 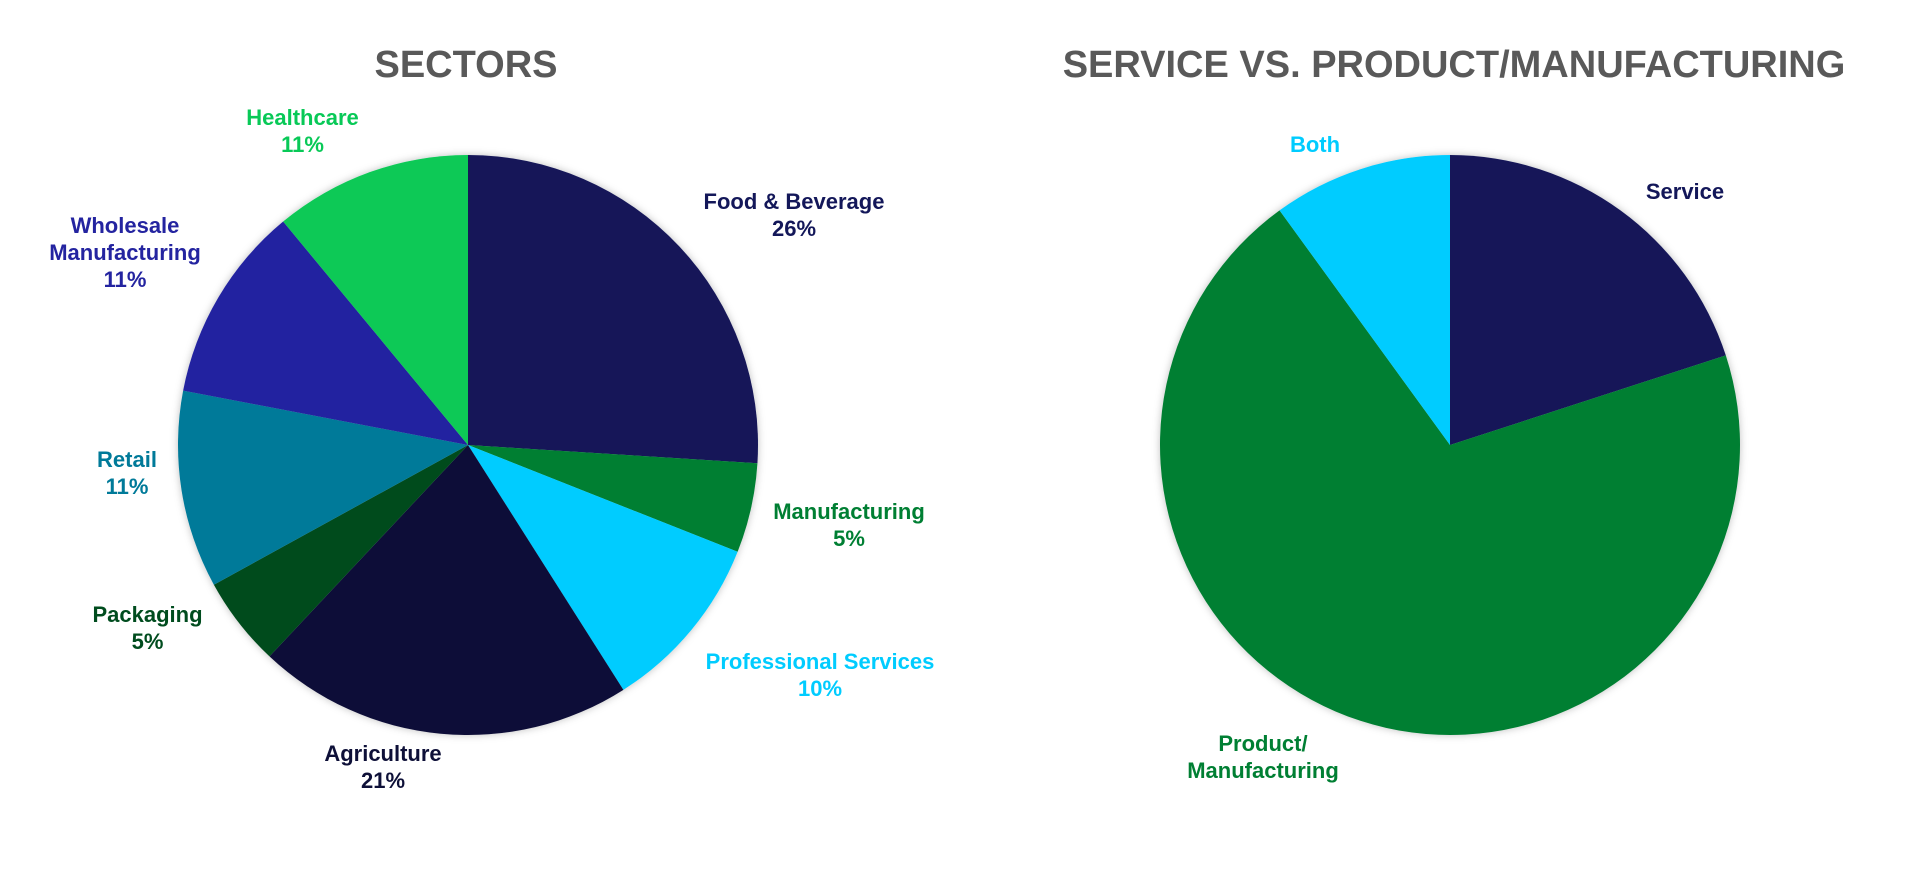 I want to click on slice-label-both: Both, so click(x=1315, y=144).